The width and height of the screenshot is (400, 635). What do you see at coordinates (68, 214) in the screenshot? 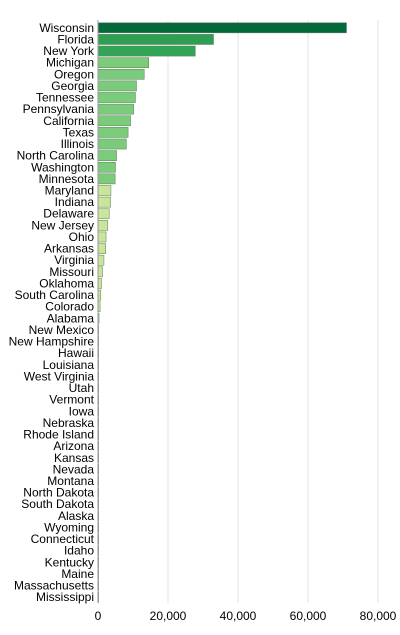
I see `category-label: Delaware` at bounding box center [68, 214].